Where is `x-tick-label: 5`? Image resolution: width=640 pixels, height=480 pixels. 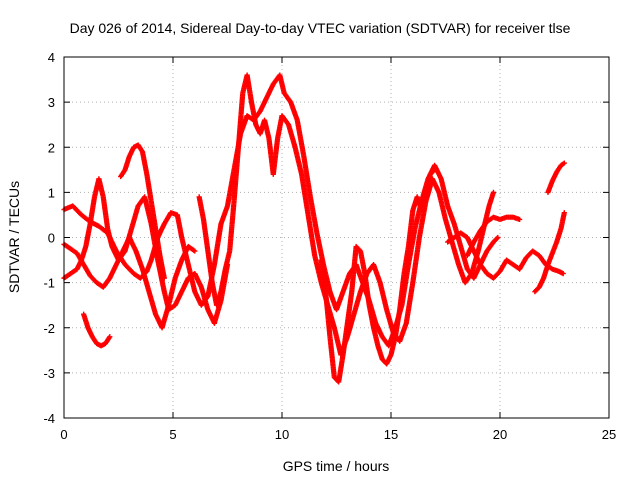
x-tick-label: 5 is located at coordinates (172, 434).